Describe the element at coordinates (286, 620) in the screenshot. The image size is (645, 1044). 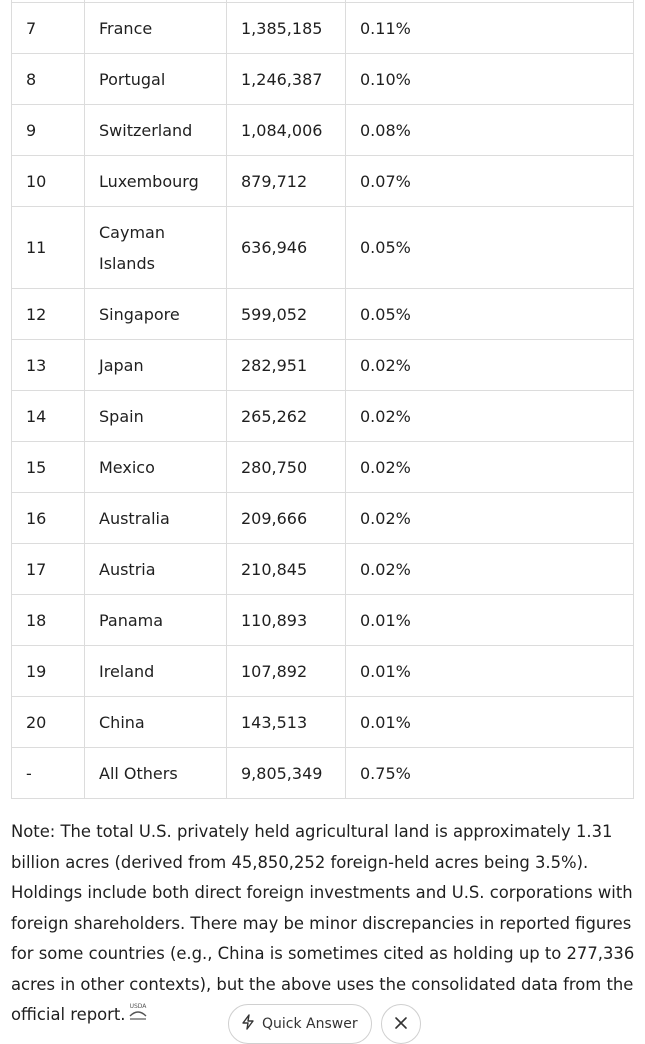
I see `acres-cell: 110,893` at that location.